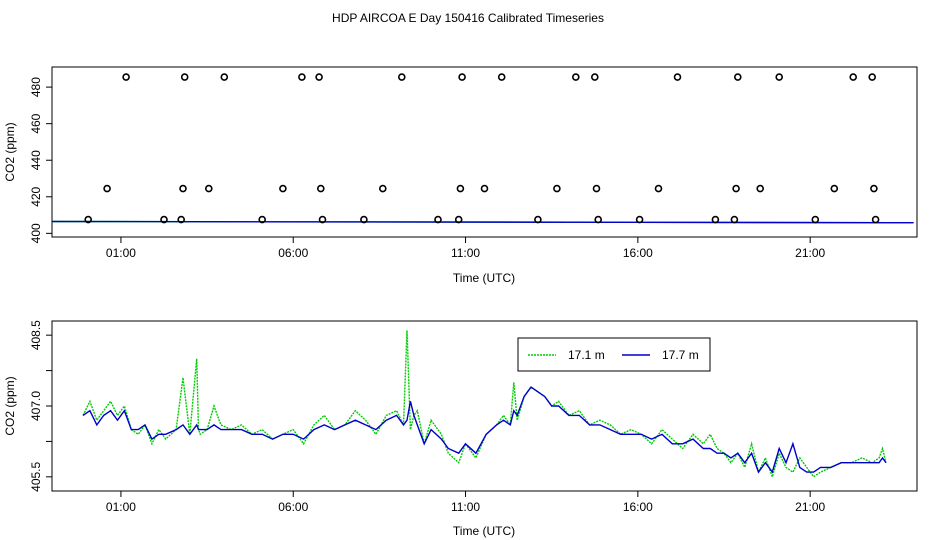  Describe the element at coordinates (680, 355) in the screenshot. I see `legend-label-17-7m: 17.7 m` at that location.